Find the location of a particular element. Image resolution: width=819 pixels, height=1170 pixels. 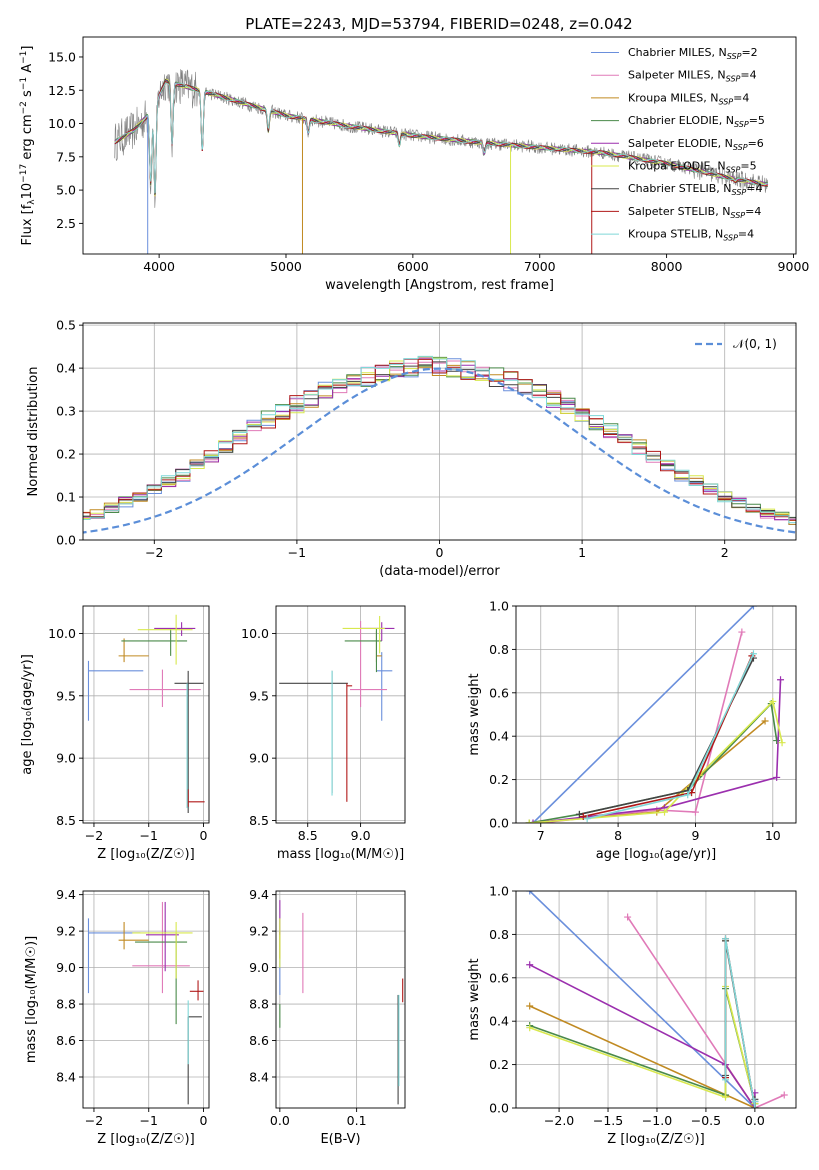

legend-text: Salpeter ELODIE, N is located at coordinates (680, 143).